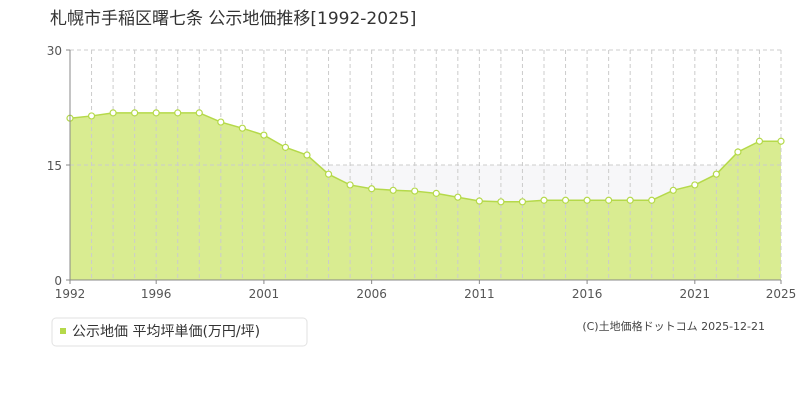  What do you see at coordinates (70, 294) in the screenshot?
I see `x-tick-label: 1992` at bounding box center [70, 294].